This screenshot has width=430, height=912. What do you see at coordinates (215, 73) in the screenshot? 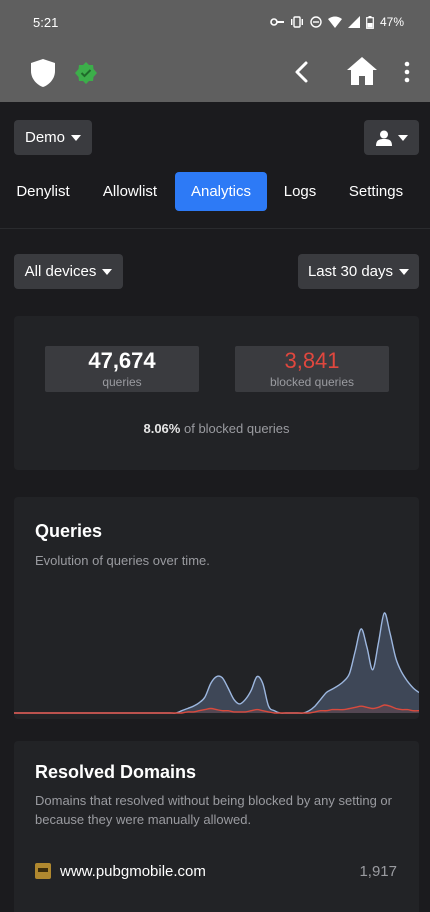
I see `app-bar` at bounding box center [215, 73].